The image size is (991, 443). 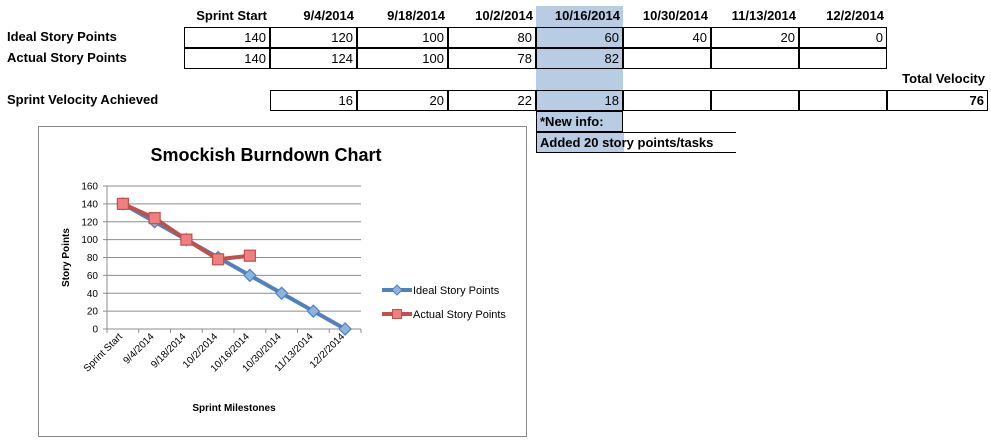 I want to click on velocity-value-cell: 22, so click(x=492, y=100).